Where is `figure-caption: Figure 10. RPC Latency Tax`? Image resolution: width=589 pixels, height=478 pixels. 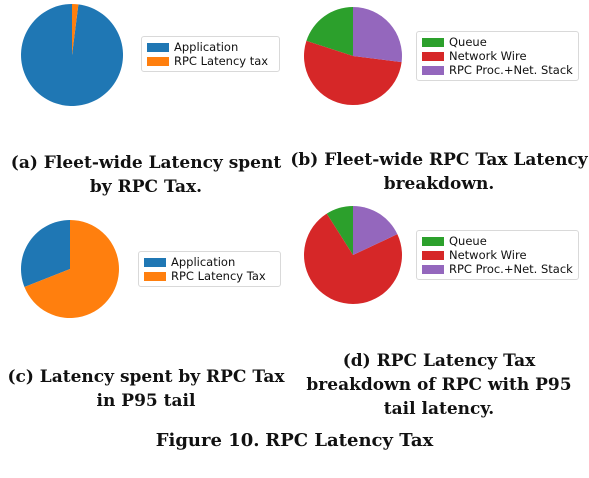 figure-caption: Figure 10. RPC Latency Tax is located at coordinates (294, 440).